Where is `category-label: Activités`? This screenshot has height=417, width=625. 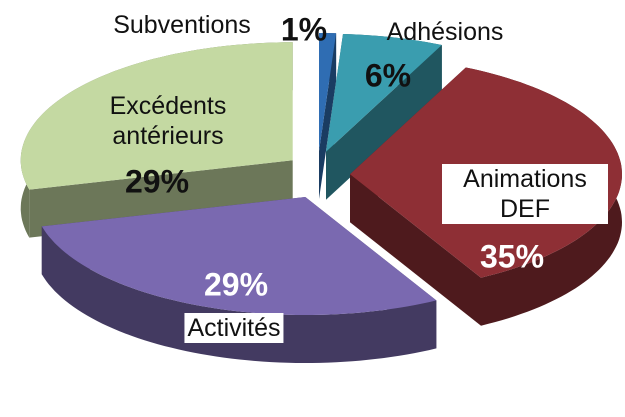
category-label: Activités is located at coordinates (234, 328).